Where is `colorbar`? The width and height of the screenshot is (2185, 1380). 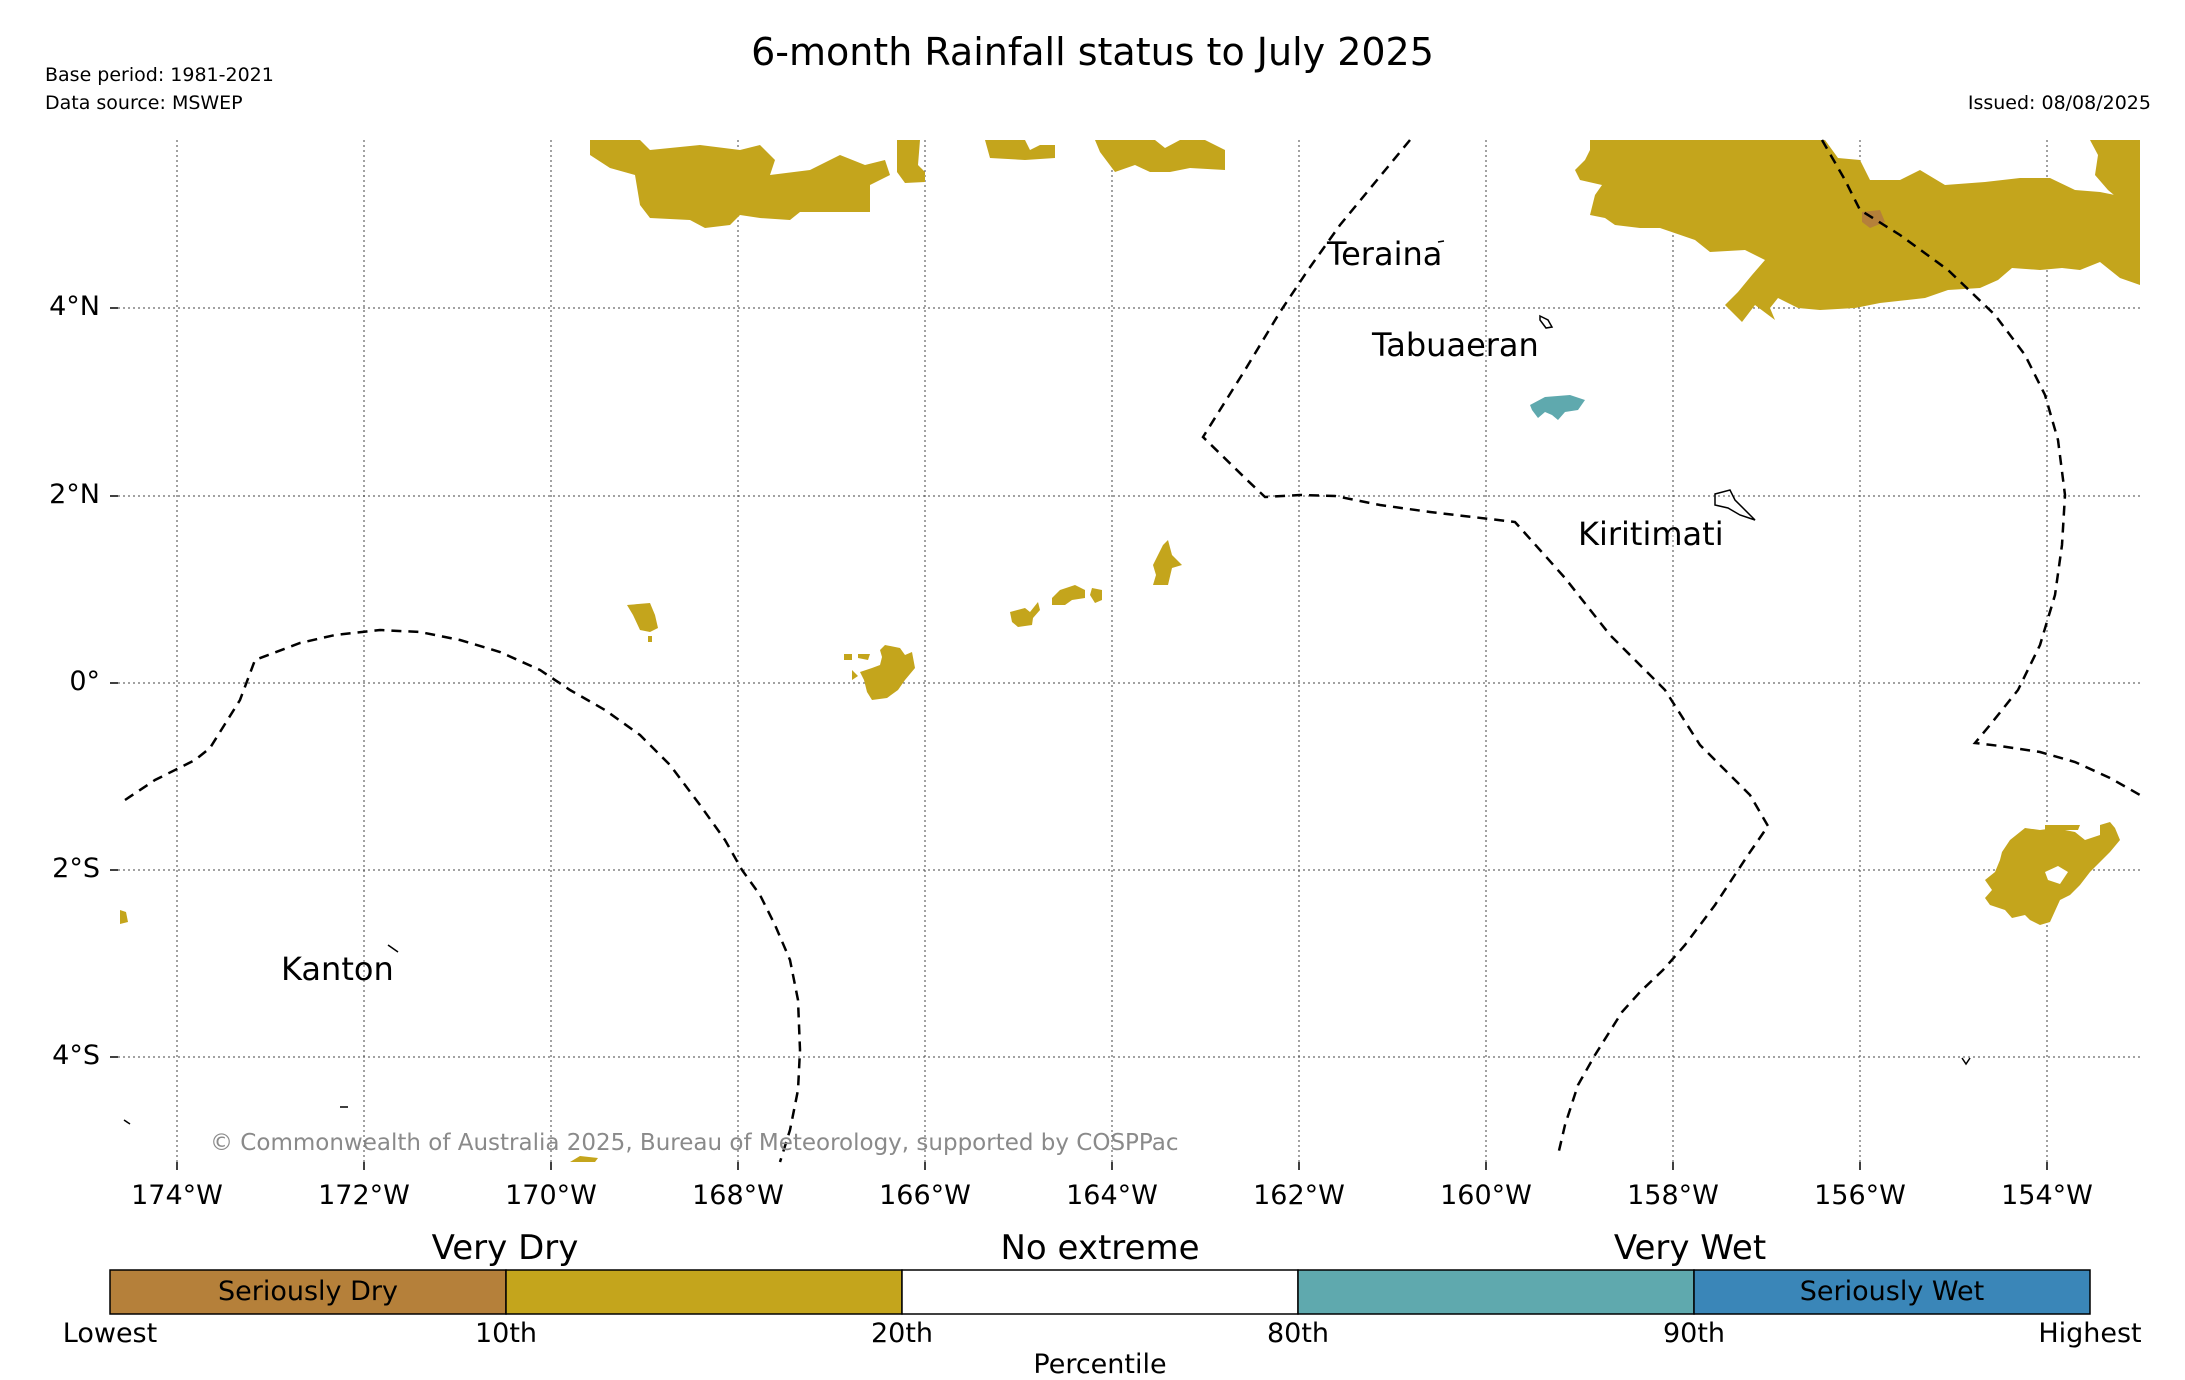 colorbar is located at coordinates (1100, 1292).